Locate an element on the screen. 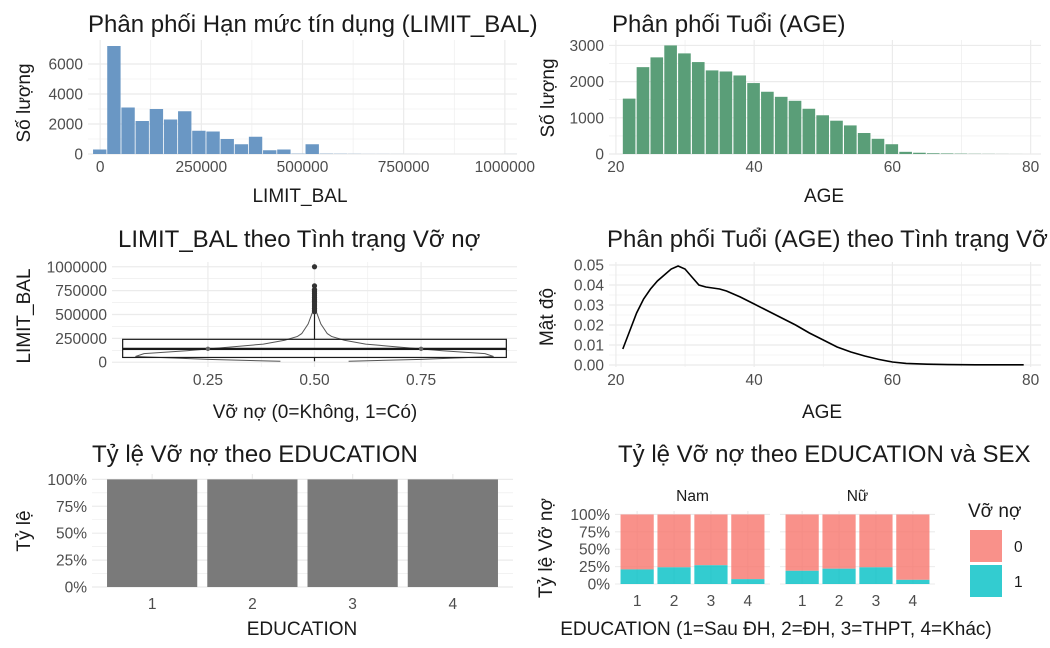 The image size is (1050, 648). x-tick-label: 750000 is located at coordinates (404, 167).